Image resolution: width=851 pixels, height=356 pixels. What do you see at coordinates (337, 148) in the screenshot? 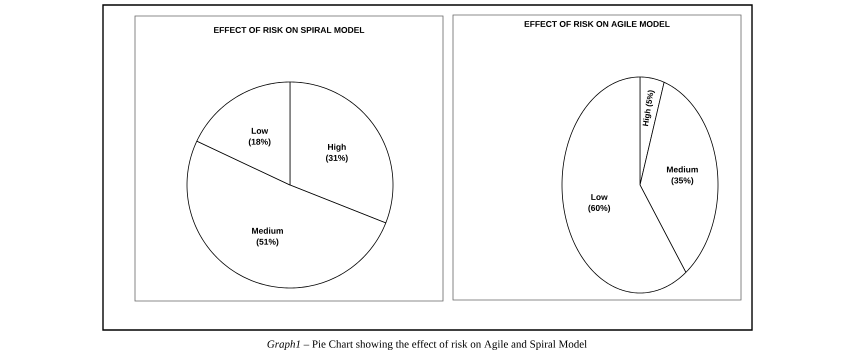
I see `slice-label: High` at bounding box center [337, 148].